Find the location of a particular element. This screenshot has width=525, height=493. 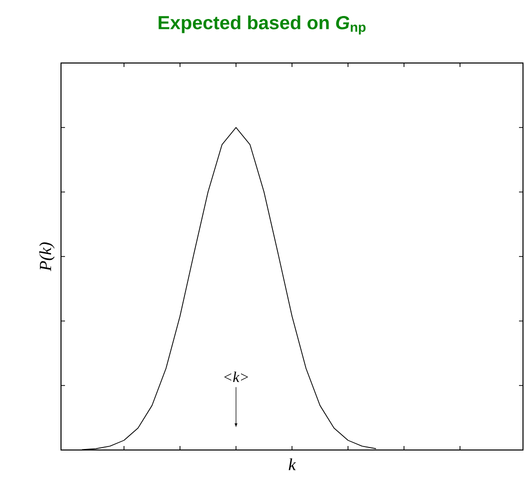

y-axis-title: P(k) is located at coordinates (47, 257).